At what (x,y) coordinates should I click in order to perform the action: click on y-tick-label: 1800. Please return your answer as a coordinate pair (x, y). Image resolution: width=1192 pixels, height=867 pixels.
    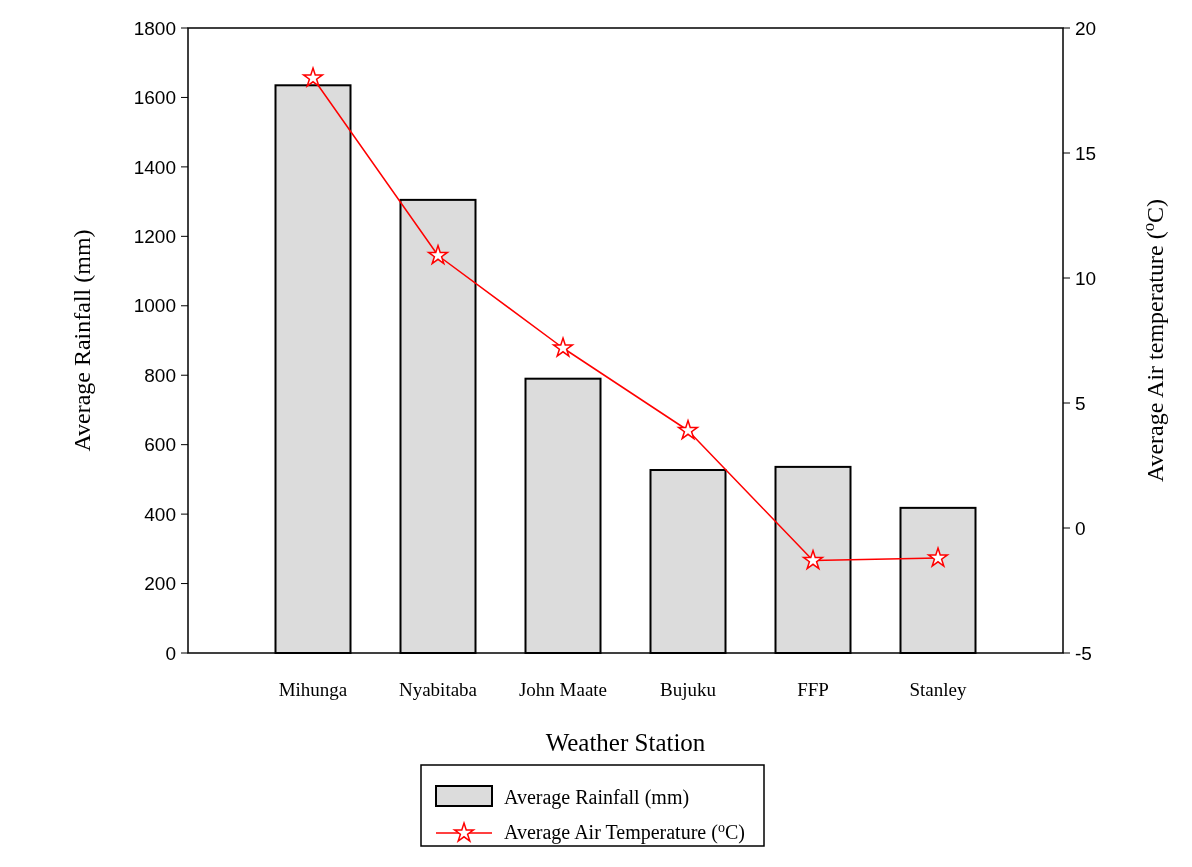
    Looking at the image, I should click on (154, 28).